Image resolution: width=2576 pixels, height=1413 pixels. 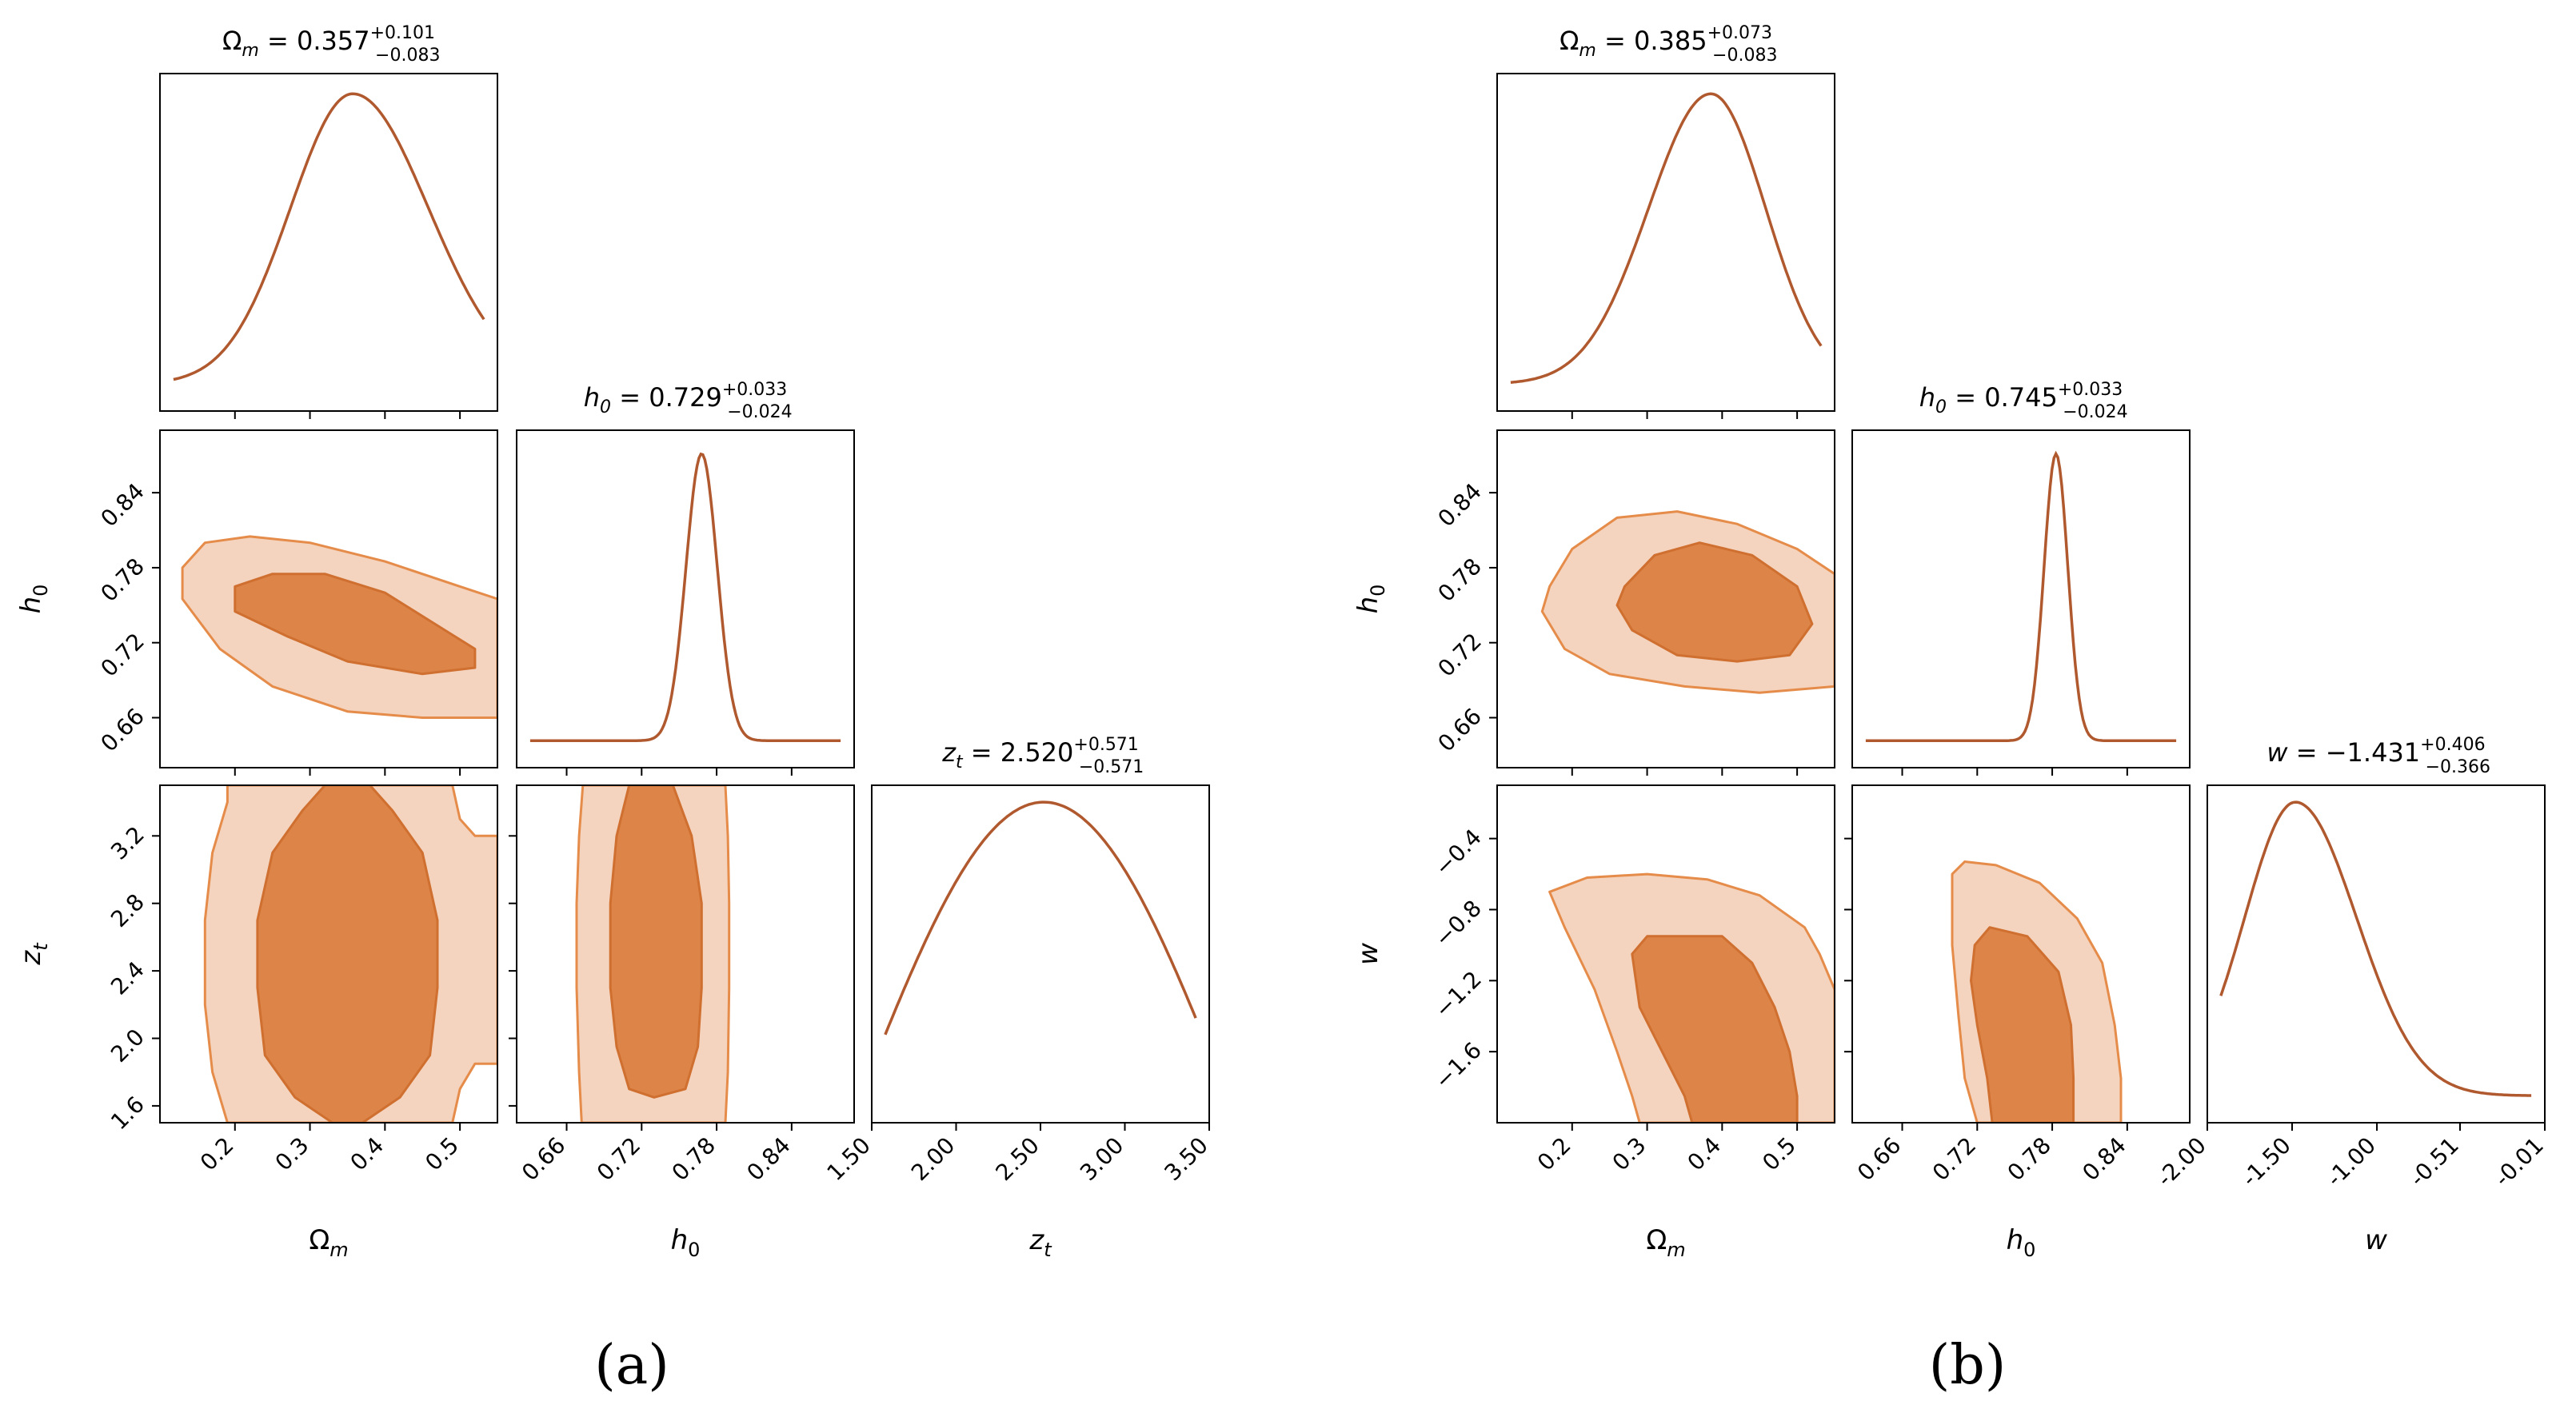 I want to click on x-tick-label: -1.00, so click(x=2351, y=1162).